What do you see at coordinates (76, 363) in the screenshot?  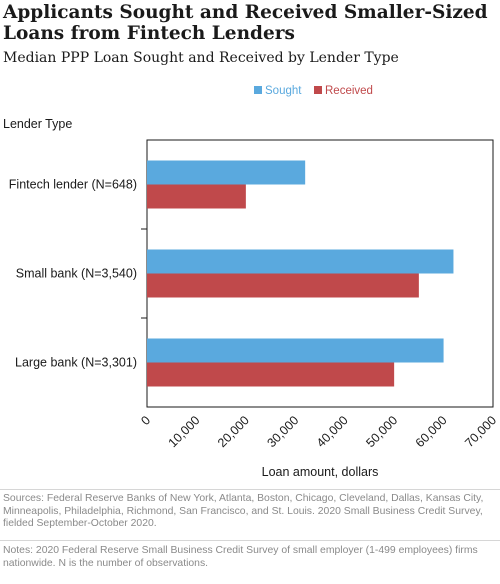 I see `category-label: Large bank (N=3,301)` at bounding box center [76, 363].